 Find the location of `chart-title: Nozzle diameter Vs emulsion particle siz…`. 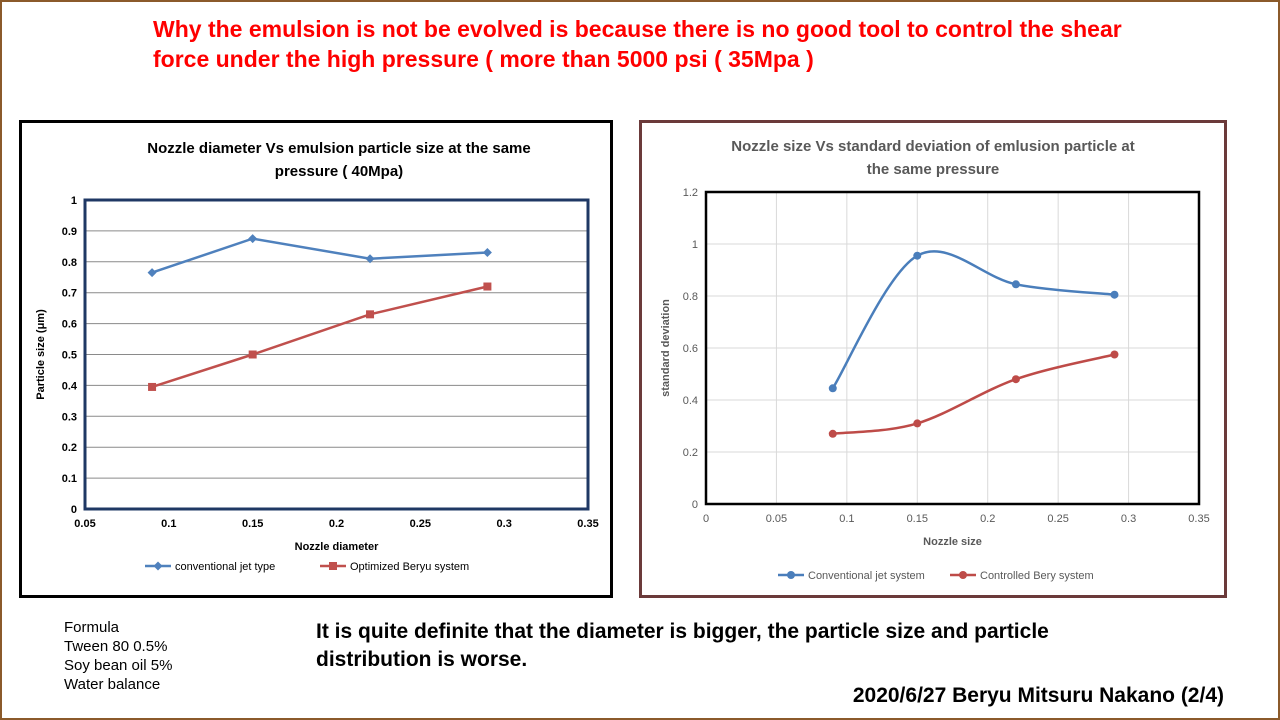

chart-title: Nozzle diameter Vs emulsion particle siz… is located at coordinates (338, 148).